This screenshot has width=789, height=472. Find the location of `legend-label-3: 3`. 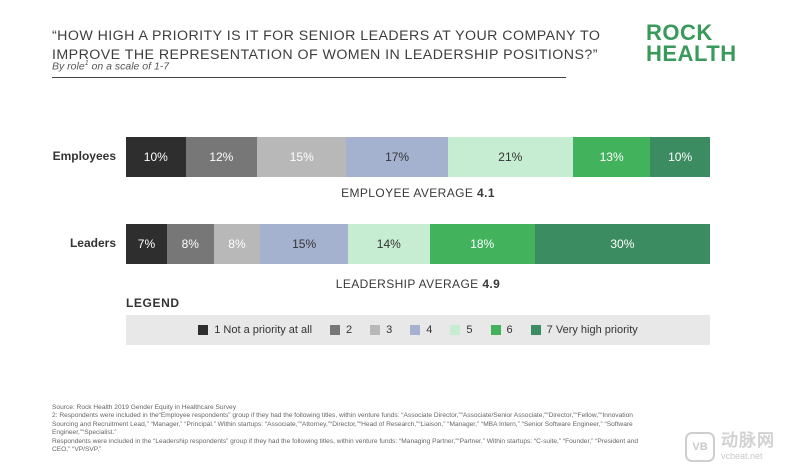

legend-label-3: 3 is located at coordinates (389, 330).